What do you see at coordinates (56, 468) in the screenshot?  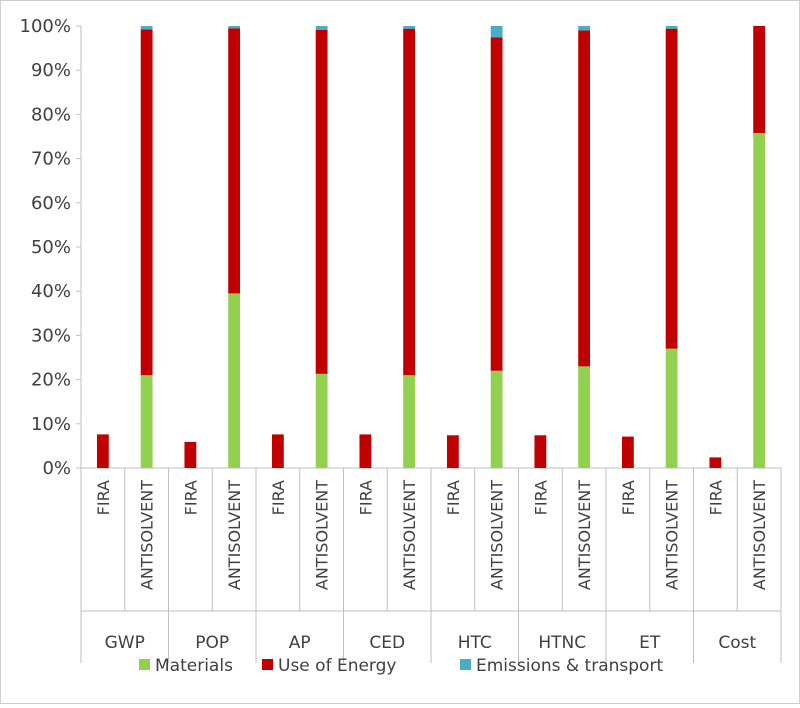 I see `y-tick-label: 0%` at bounding box center [56, 468].